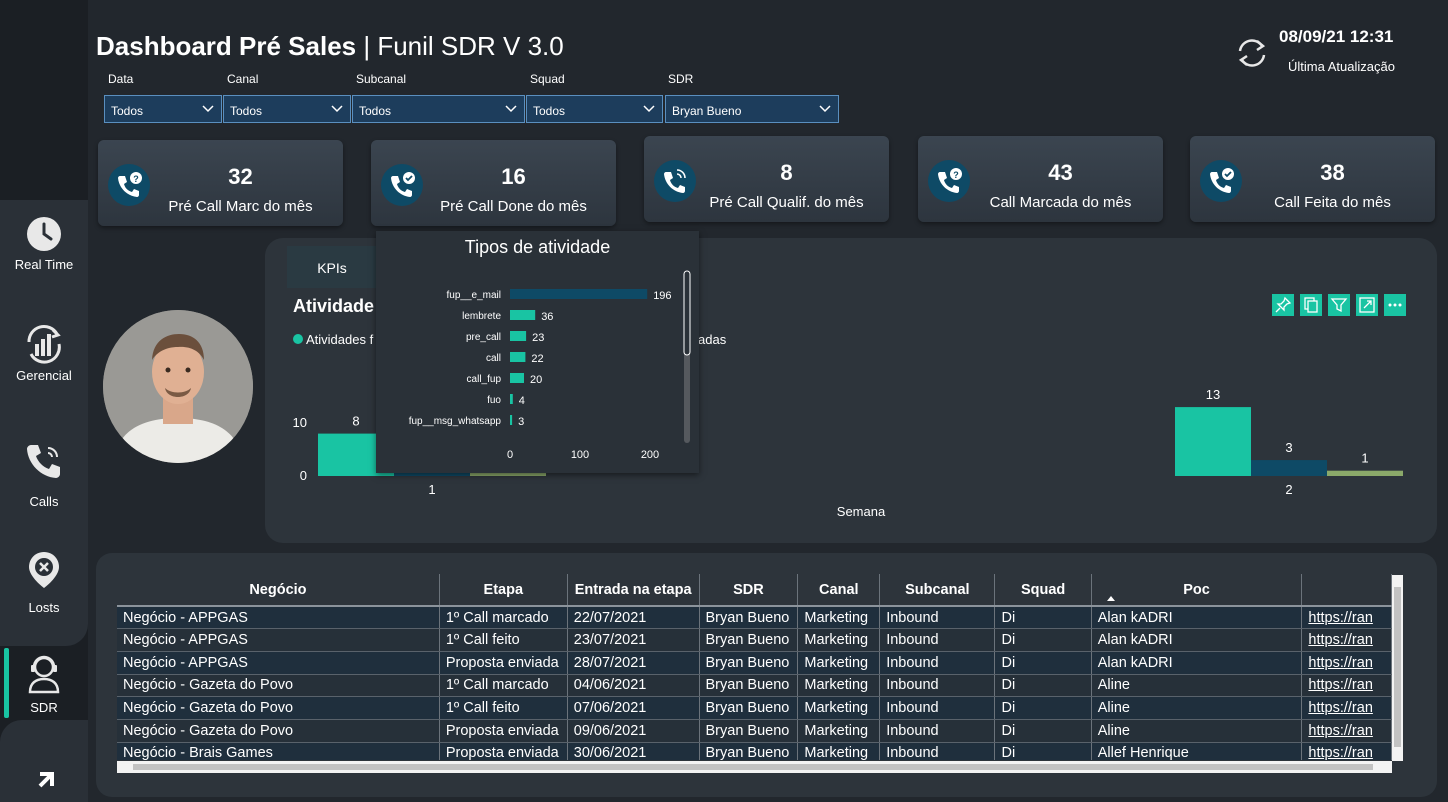 The height and width of the screenshot is (802, 1448). I want to click on table-cell: Allef Henrique, so click(1197, 751).